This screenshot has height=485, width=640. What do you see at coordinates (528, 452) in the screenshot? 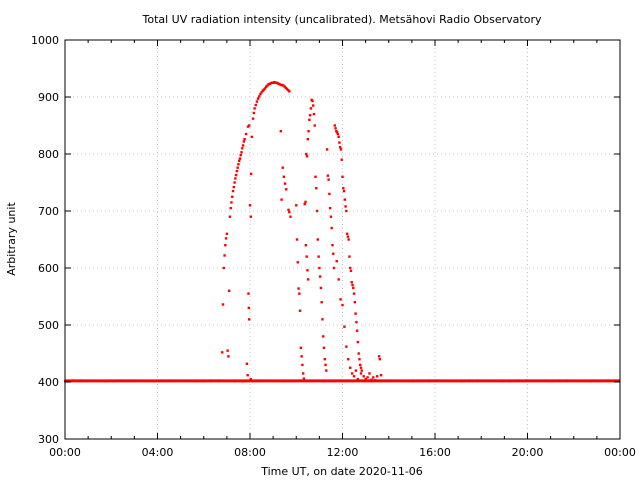
I see `x-tick-label: 20:00` at bounding box center [528, 452].